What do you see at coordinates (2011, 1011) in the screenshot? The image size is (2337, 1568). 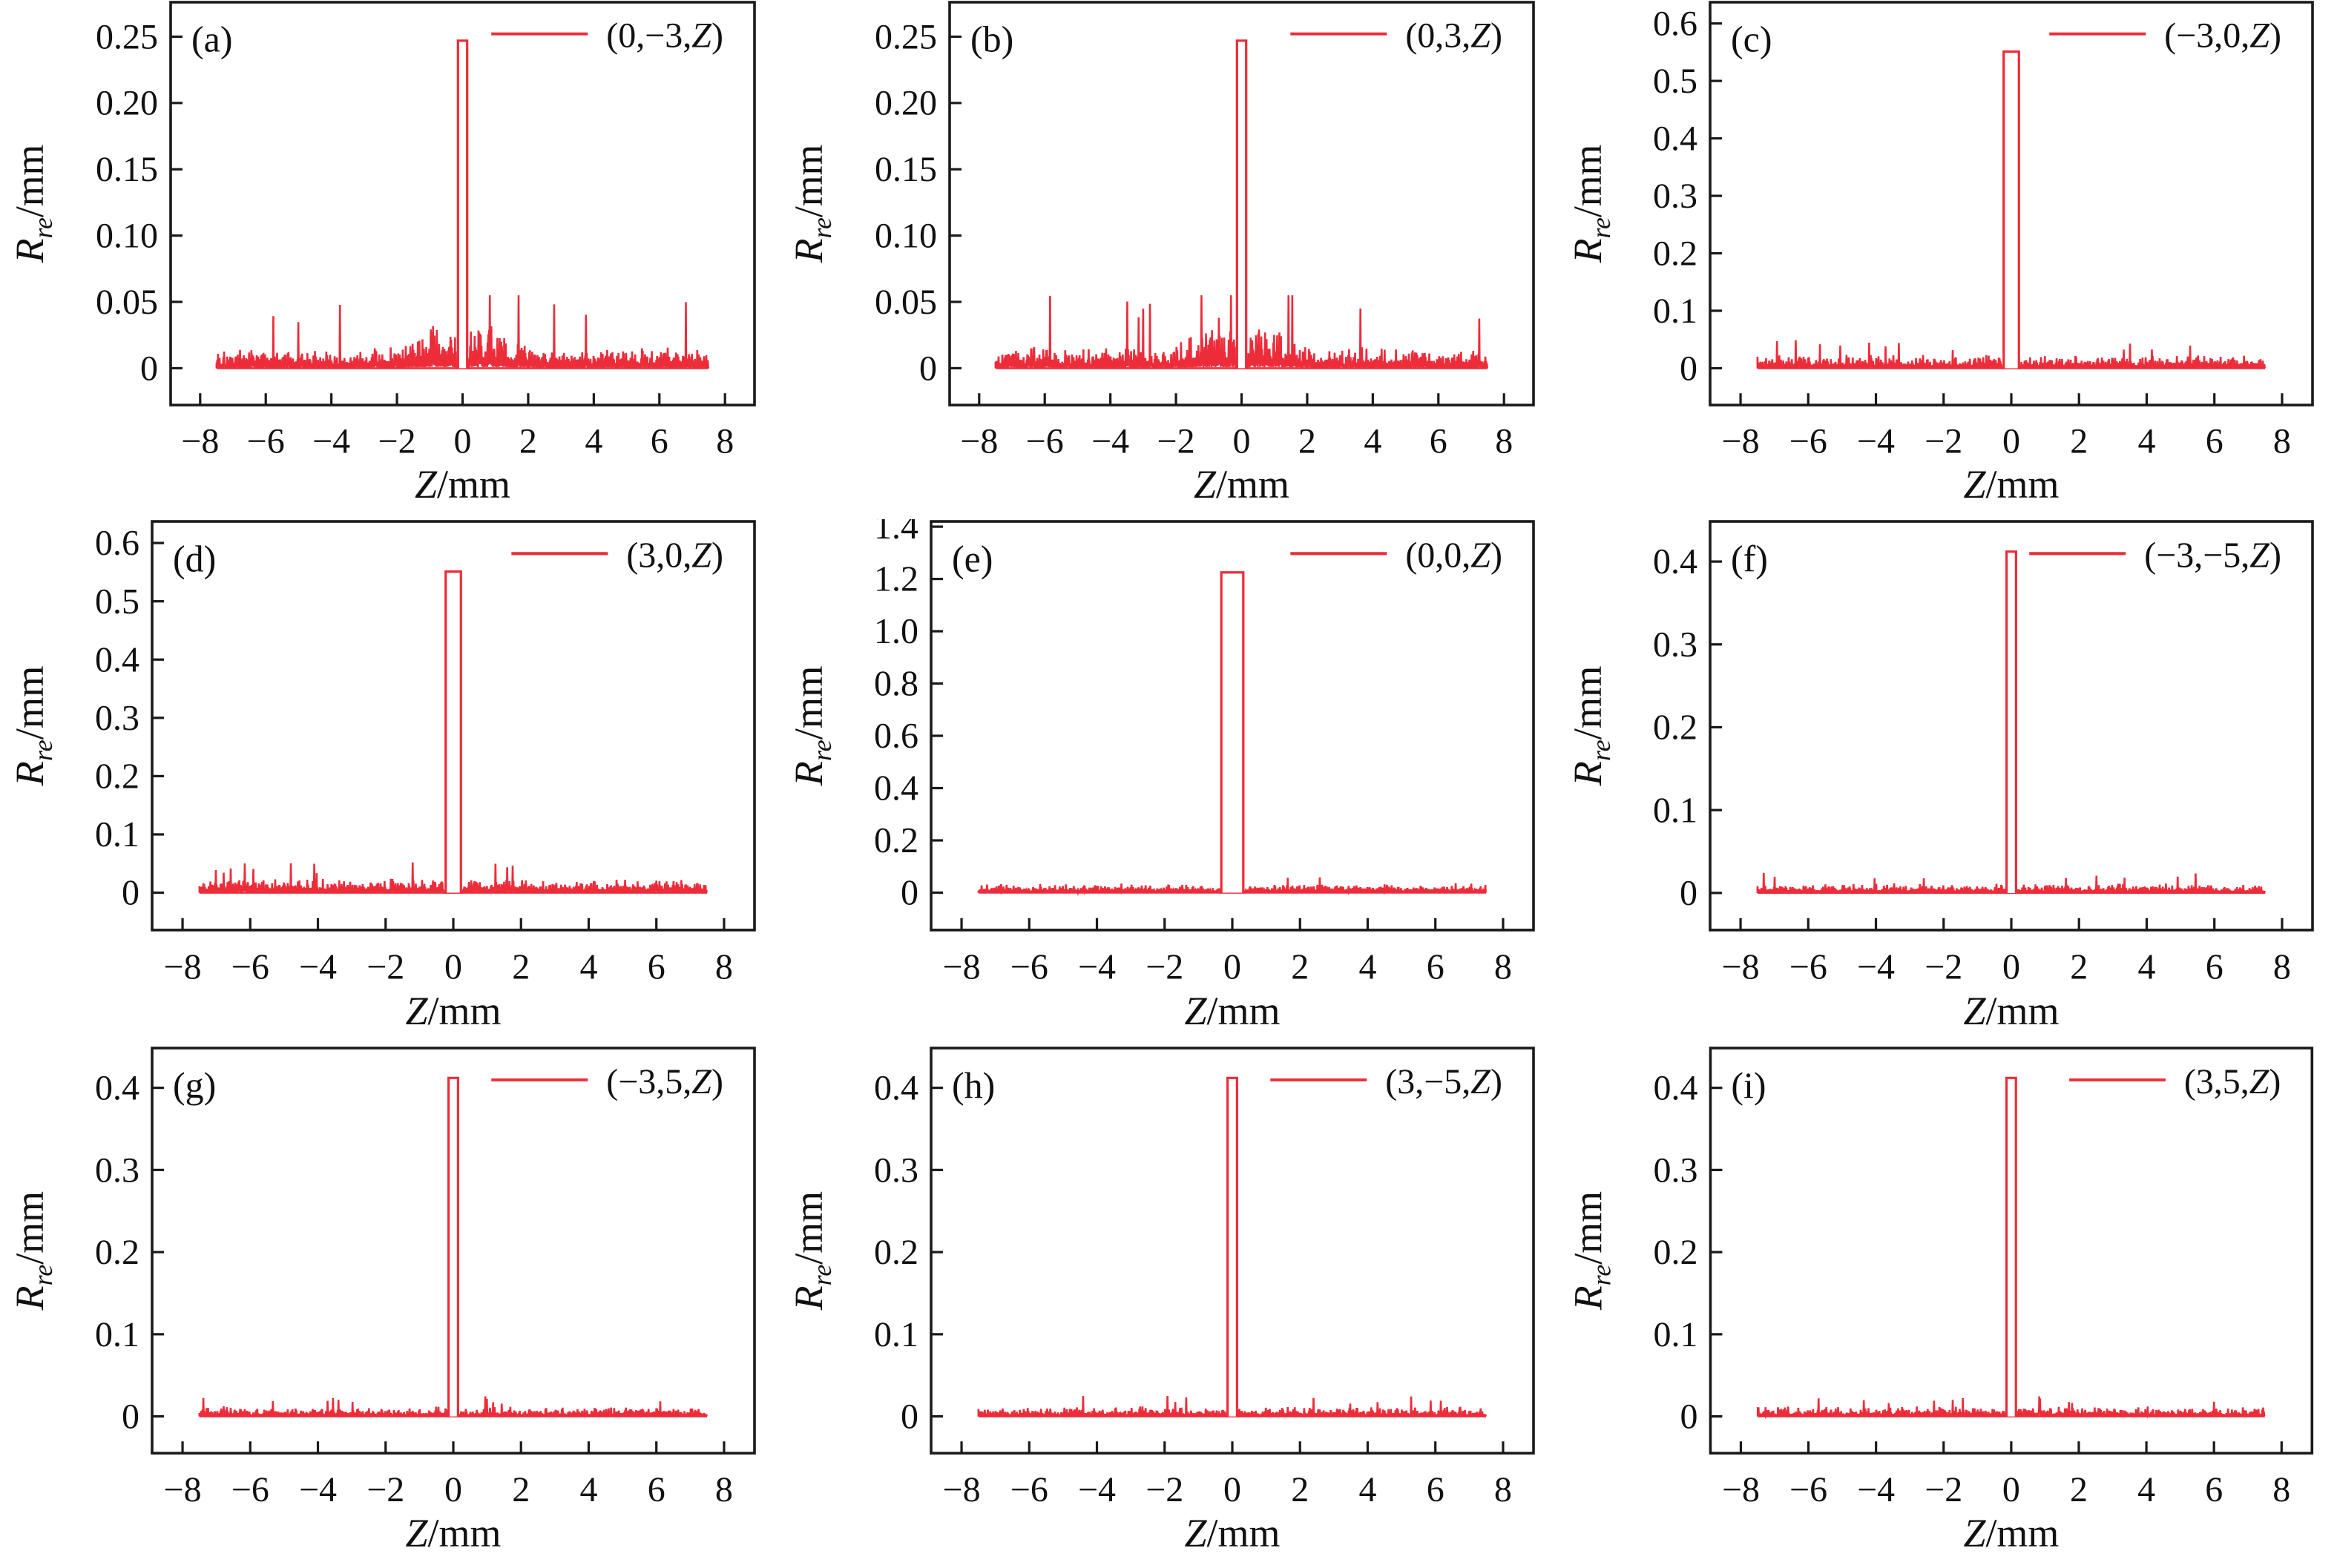 I see `x-axis-label-f: Z/mm` at bounding box center [2011, 1011].